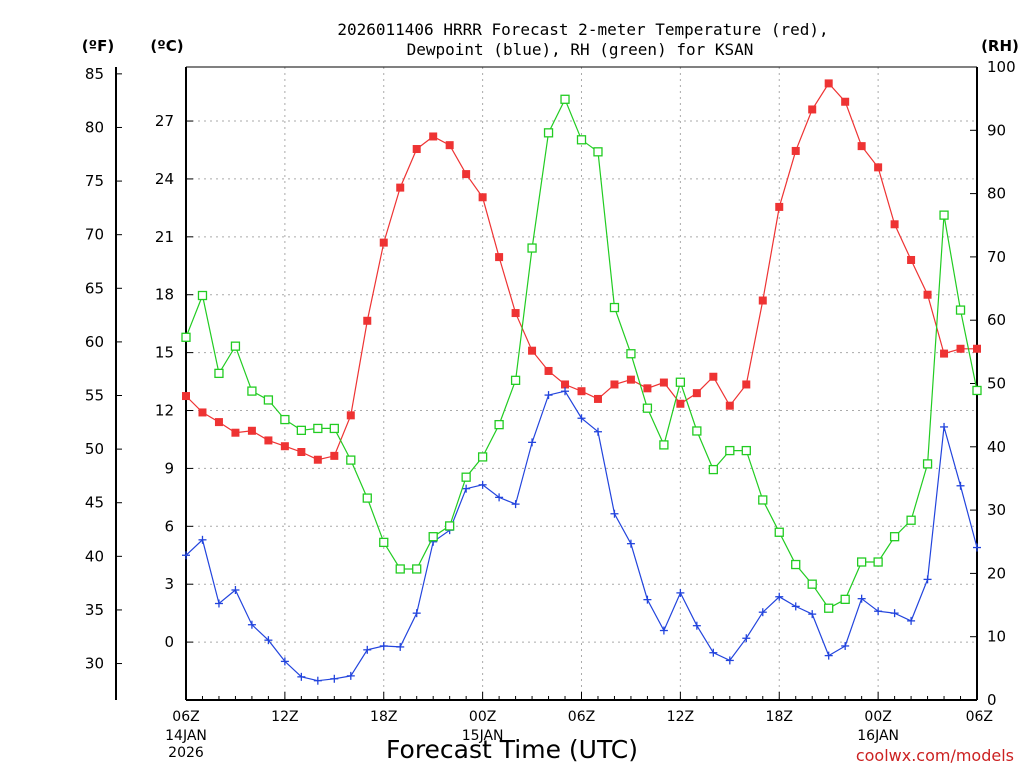 The width and height of the screenshot is (1024, 768). Describe the element at coordinates (94, 127) in the screenshot. I see `fahrenheit-tick-label: 80` at that location.